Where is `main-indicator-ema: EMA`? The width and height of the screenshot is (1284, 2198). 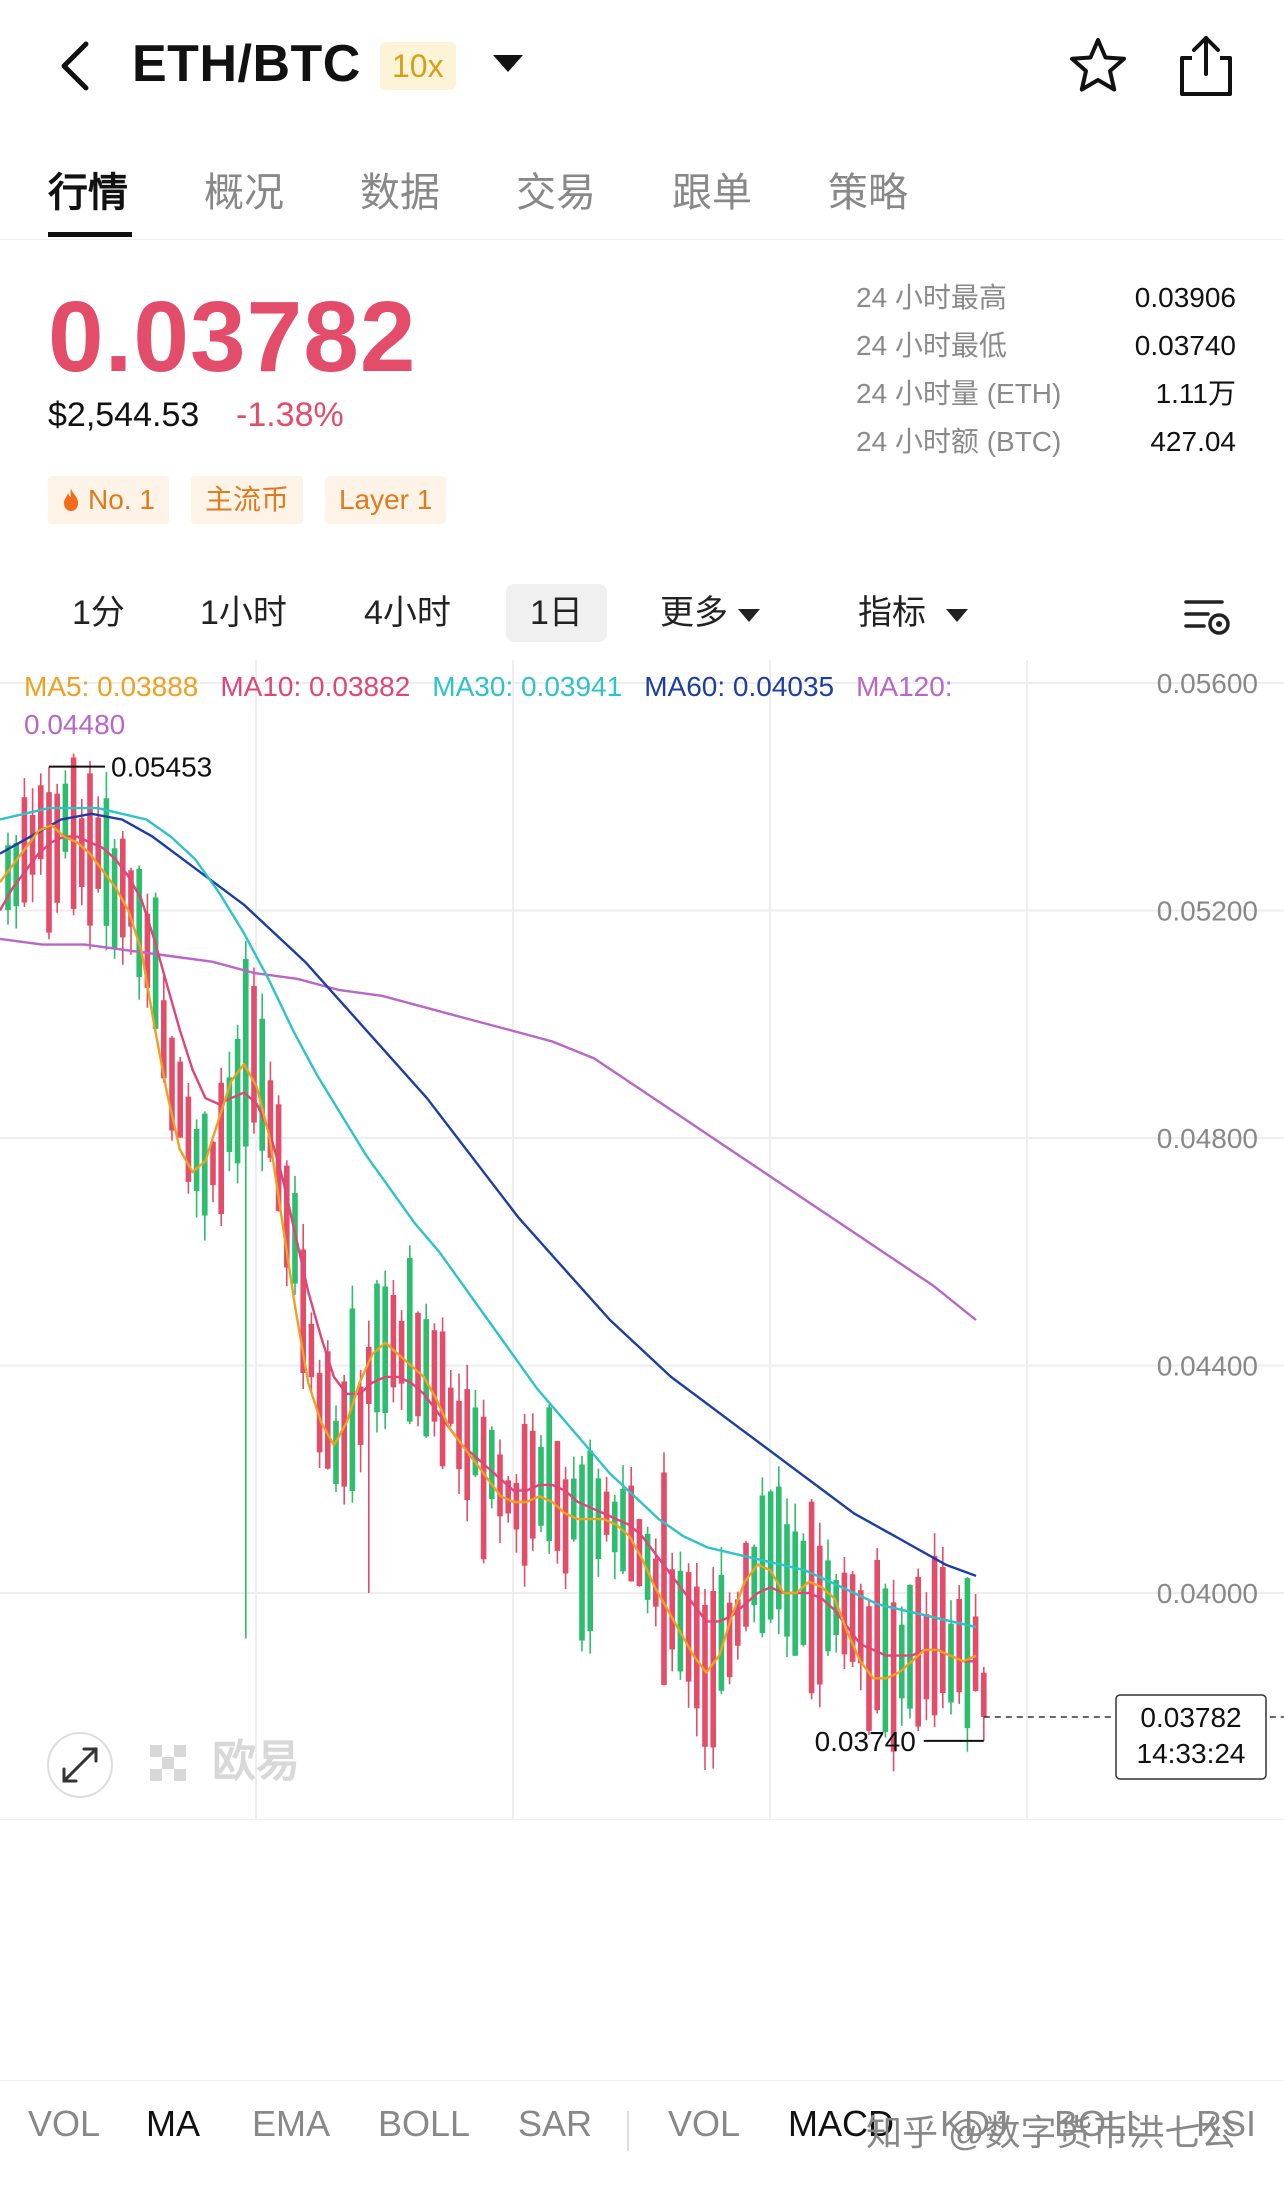
main-indicator-ema: EMA is located at coordinates (291, 2123).